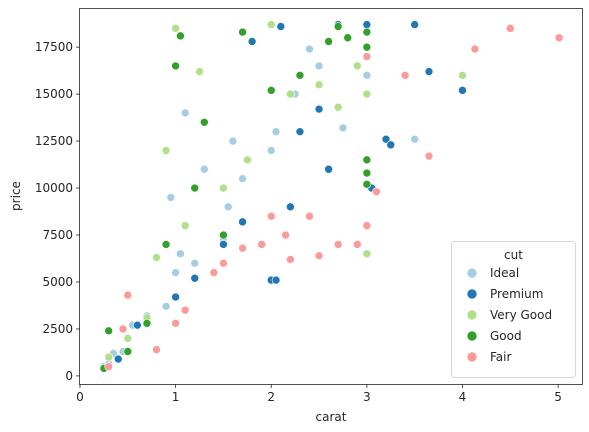  What do you see at coordinates (331, 417) in the screenshot?
I see `x-axis-label: carat` at bounding box center [331, 417].